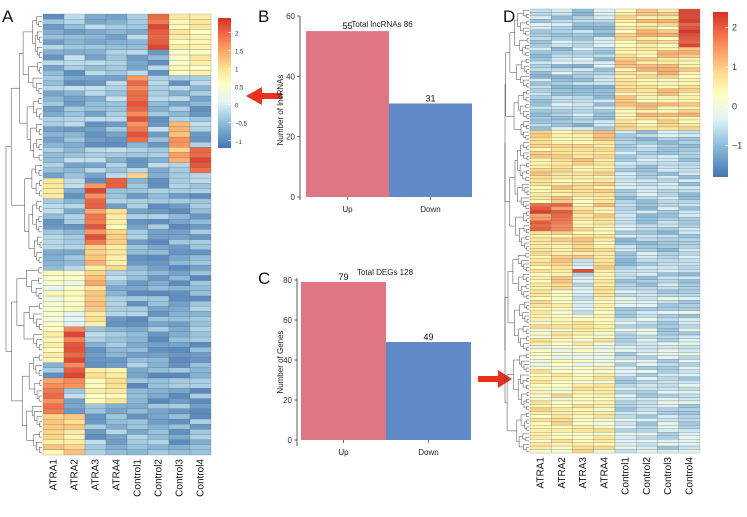 This screenshot has width=747, height=517. What do you see at coordinates (495, 379) in the screenshot?
I see `panel-c-red-arrow` at bounding box center [495, 379].